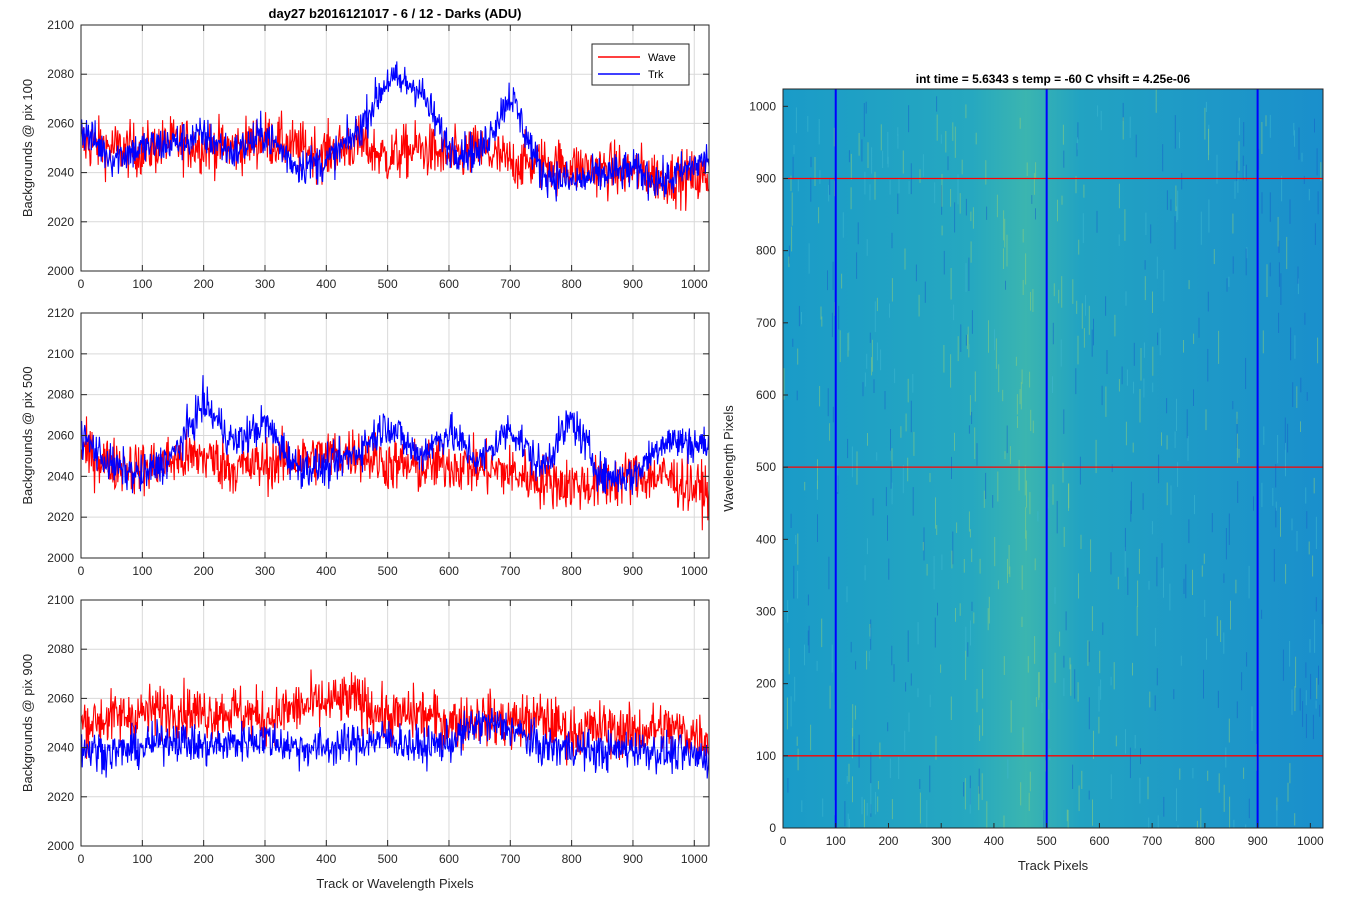 The height and width of the screenshot is (900, 1350). Describe the element at coordinates (762, 106) in the screenshot. I see `y-tick-label: 1000` at that location.